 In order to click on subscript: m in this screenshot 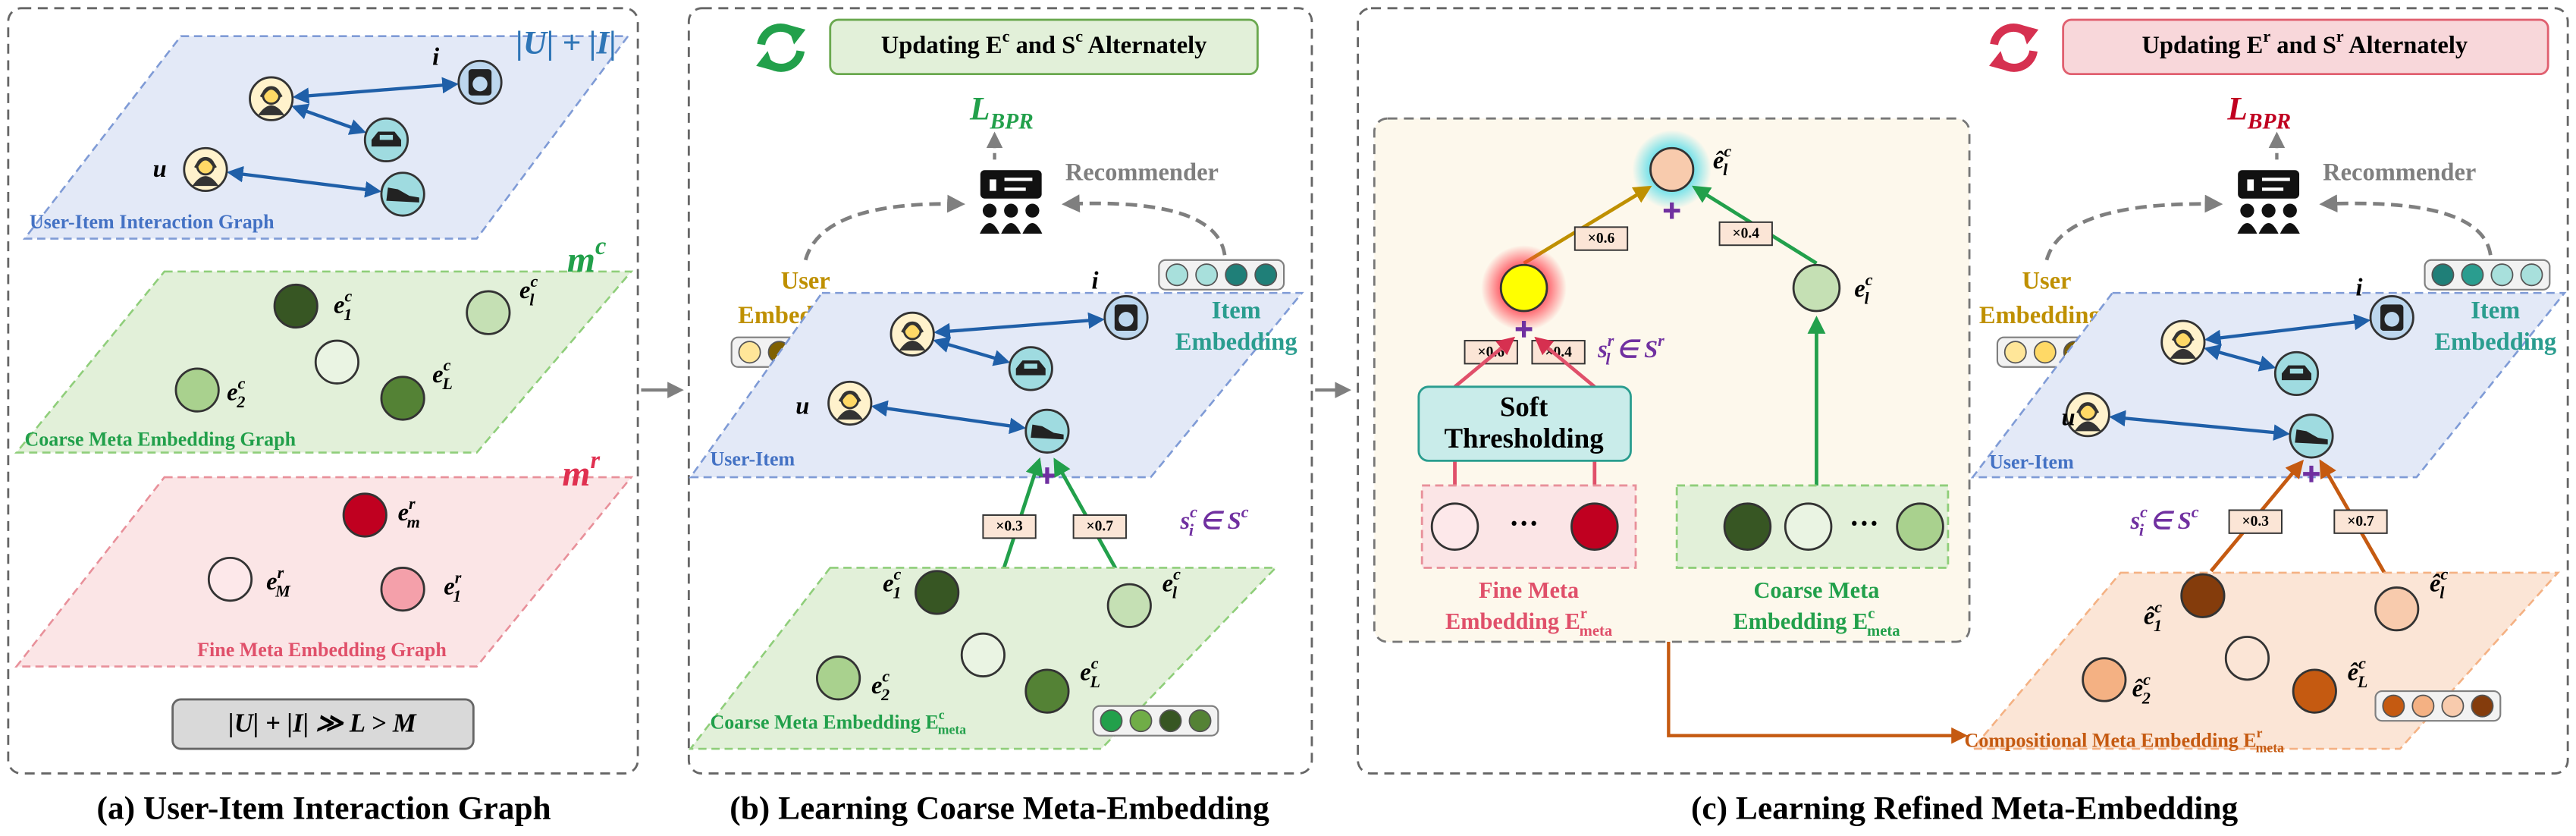, I will do `click(413, 521)`.